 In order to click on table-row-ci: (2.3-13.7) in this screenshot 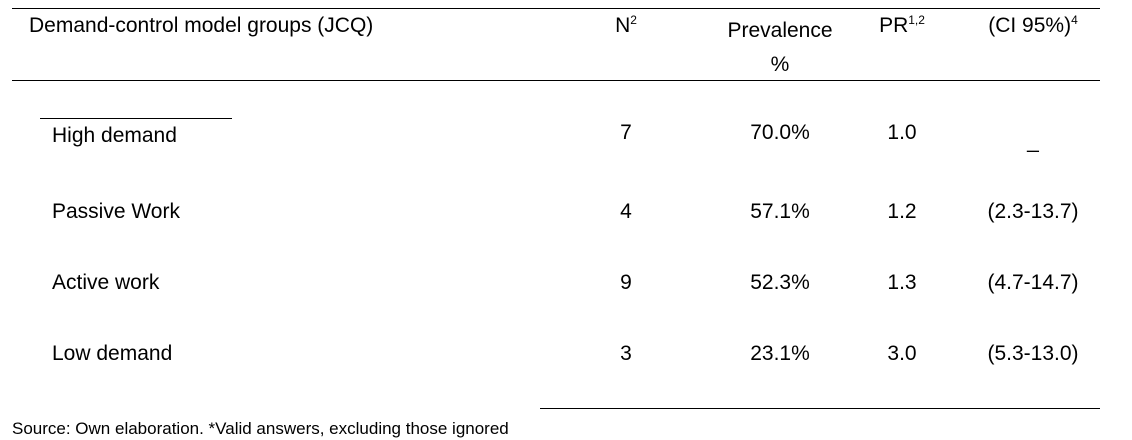, I will do `click(1033, 211)`.